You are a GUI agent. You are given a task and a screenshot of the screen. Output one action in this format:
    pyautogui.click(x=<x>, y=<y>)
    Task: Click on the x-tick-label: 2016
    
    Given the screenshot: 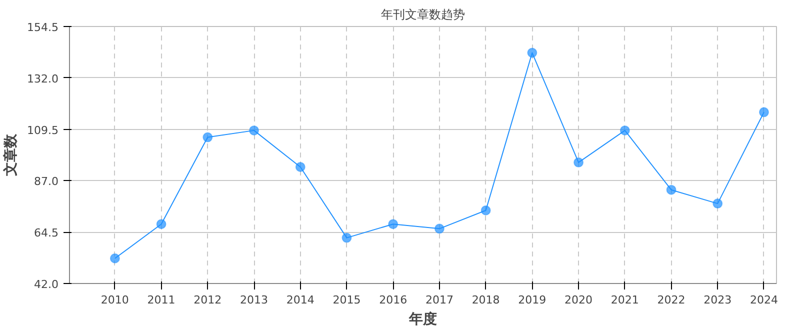 What is the action you would take?
    pyautogui.click(x=393, y=300)
    